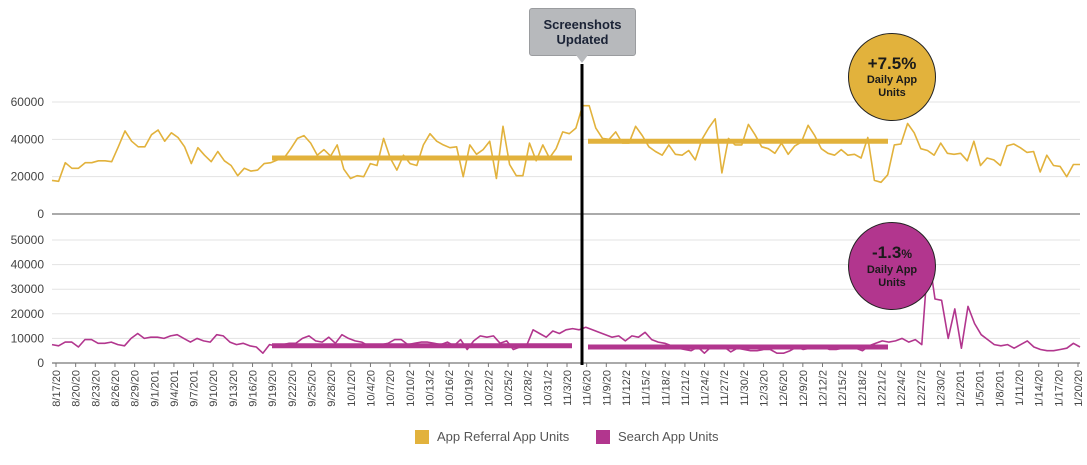 The height and width of the screenshot is (465, 1087). What do you see at coordinates (470, 388) in the screenshot?
I see `x-tick-label: 10/19/2` at bounding box center [470, 388].